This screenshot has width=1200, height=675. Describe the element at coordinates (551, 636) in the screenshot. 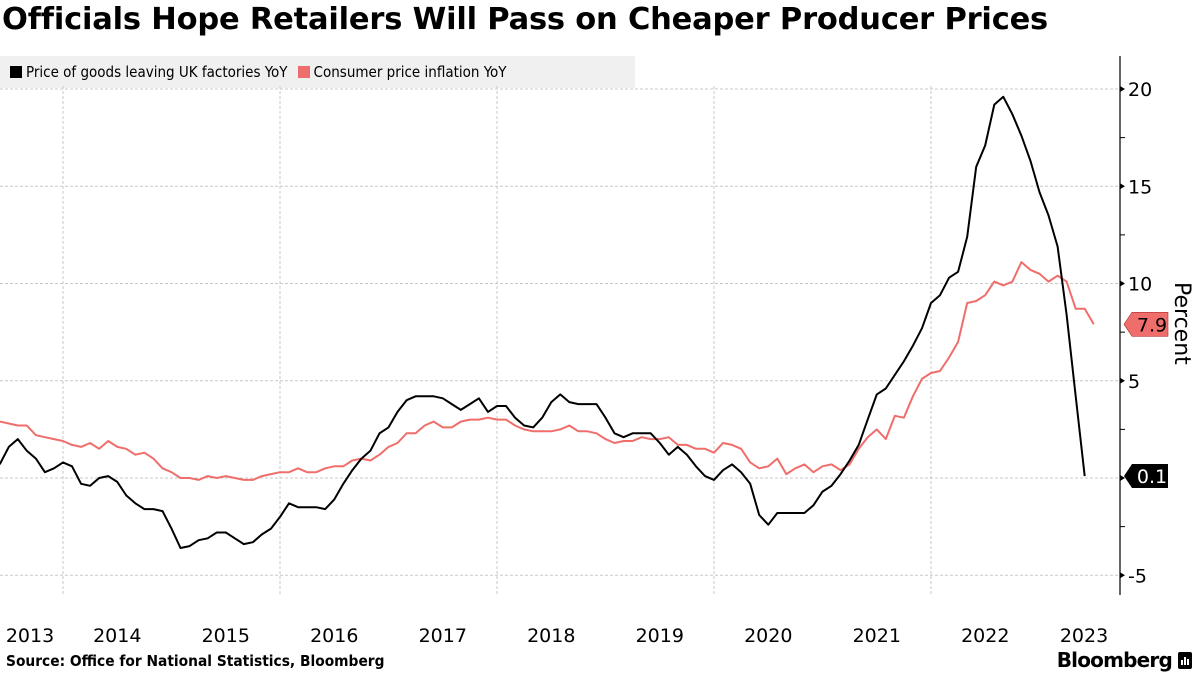

I see `x-tick-label: 2018` at that location.